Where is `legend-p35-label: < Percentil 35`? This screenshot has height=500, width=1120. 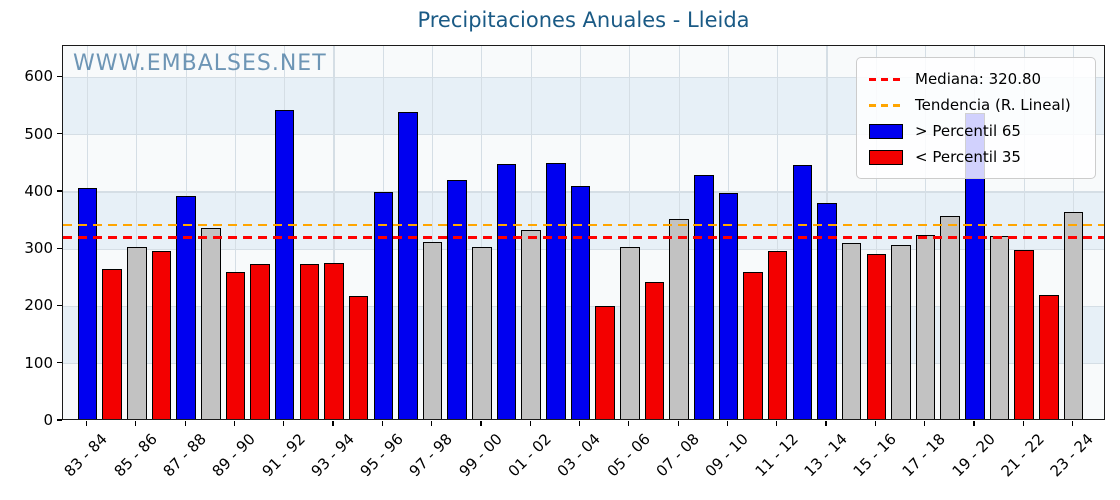
legend-p35-label: < Percentil 35 is located at coordinates (968, 157).